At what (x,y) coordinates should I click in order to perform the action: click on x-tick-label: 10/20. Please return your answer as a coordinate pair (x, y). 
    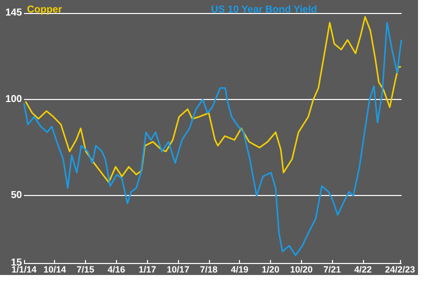
    Looking at the image, I should click on (301, 269).